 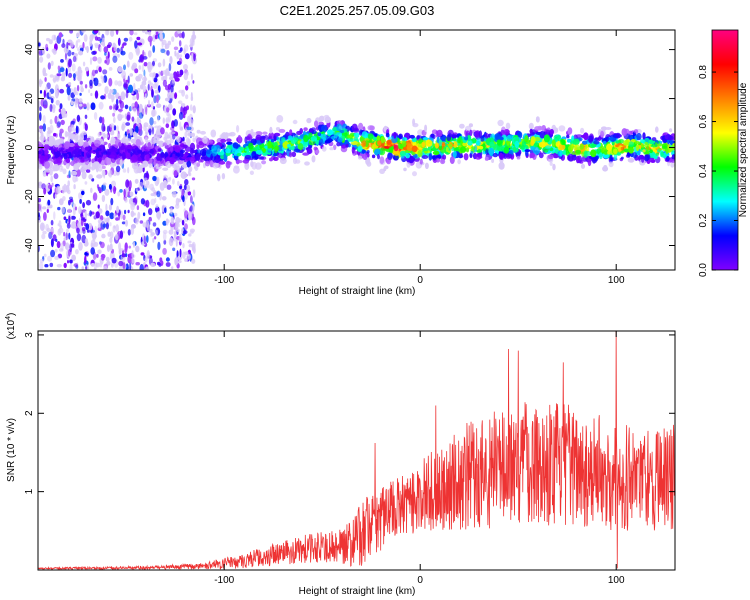 What do you see at coordinates (703, 270) in the screenshot?
I see `colorbar-tick-label: 0.0` at bounding box center [703, 270].